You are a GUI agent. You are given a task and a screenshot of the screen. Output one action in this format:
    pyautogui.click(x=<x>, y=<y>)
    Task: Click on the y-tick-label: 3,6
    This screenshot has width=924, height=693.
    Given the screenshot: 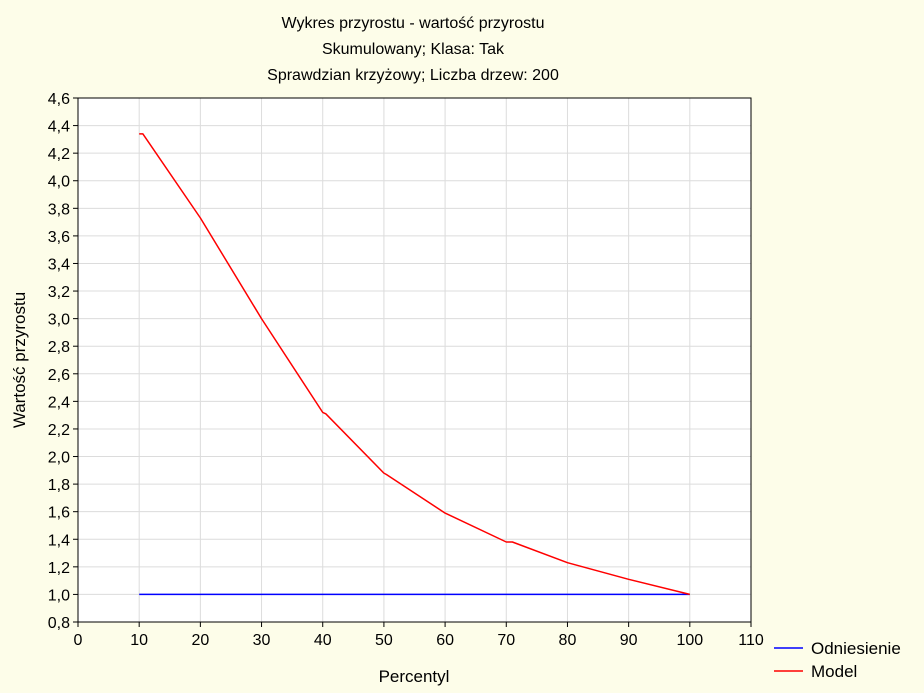 What is the action you would take?
    pyautogui.click(x=59, y=237)
    